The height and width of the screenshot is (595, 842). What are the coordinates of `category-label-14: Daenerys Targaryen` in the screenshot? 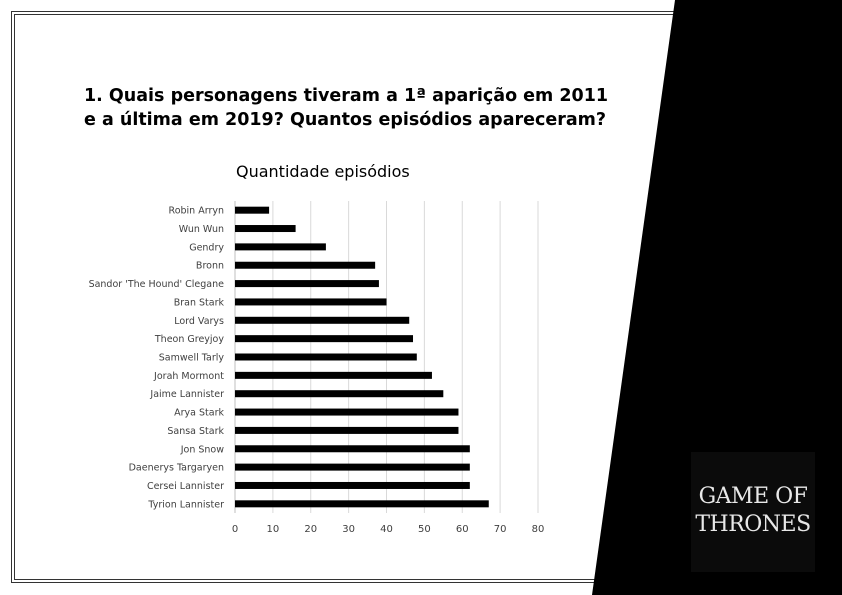 It's located at (176, 468).